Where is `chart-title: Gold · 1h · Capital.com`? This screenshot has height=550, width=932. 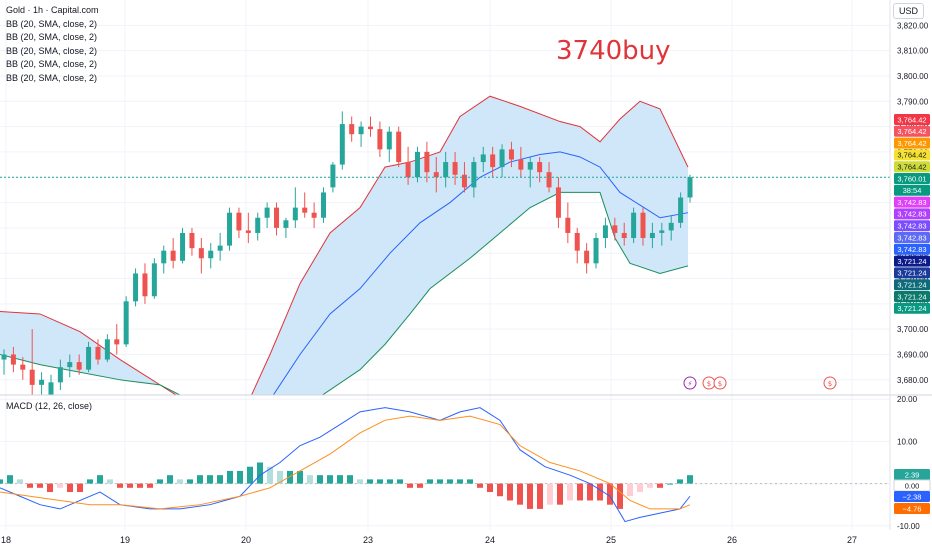
chart-title: Gold · 1h · Capital.com is located at coordinates (52, 10).